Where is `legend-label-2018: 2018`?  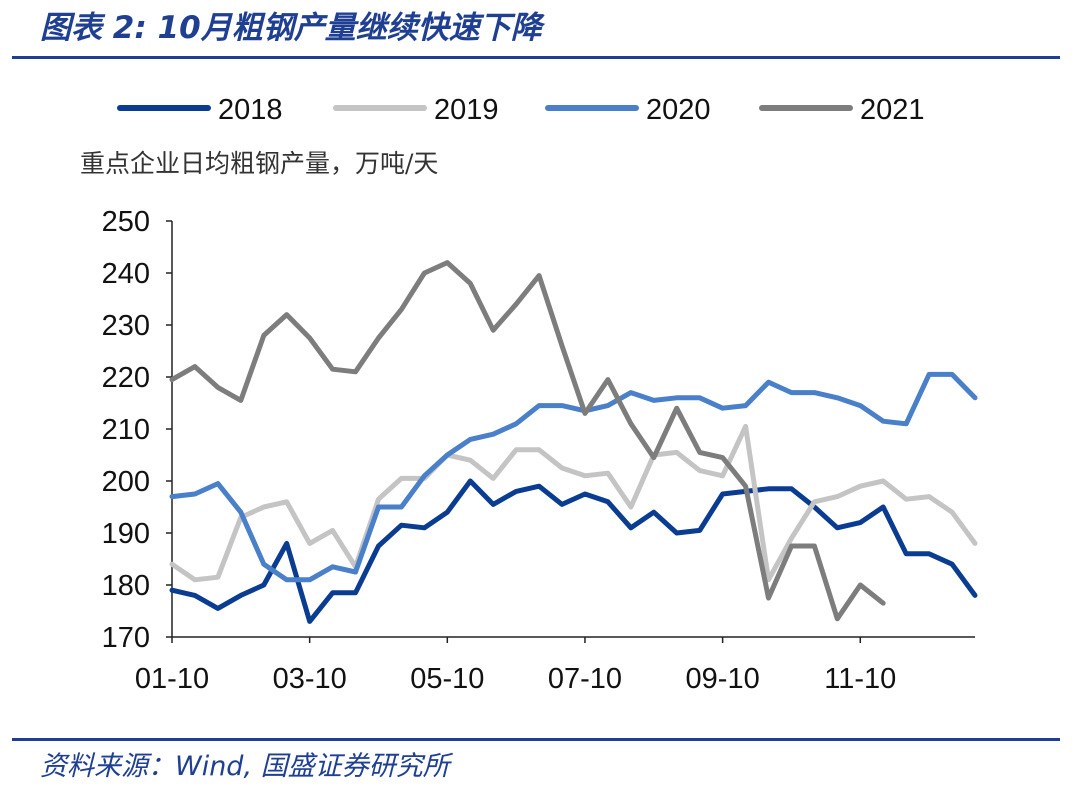
legend-label-2018: 2018 is located at coordinates (250, 110).